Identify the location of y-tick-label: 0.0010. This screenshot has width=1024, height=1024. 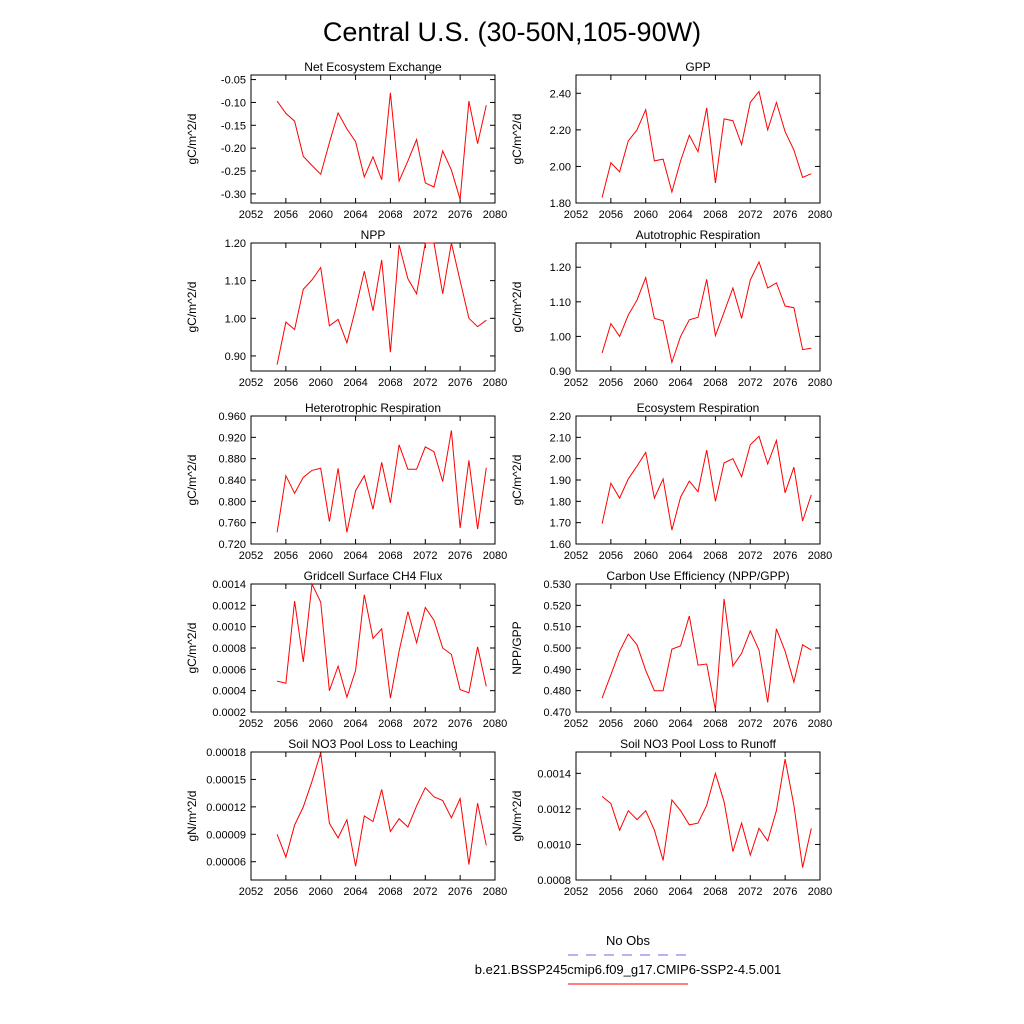
(229, 628).